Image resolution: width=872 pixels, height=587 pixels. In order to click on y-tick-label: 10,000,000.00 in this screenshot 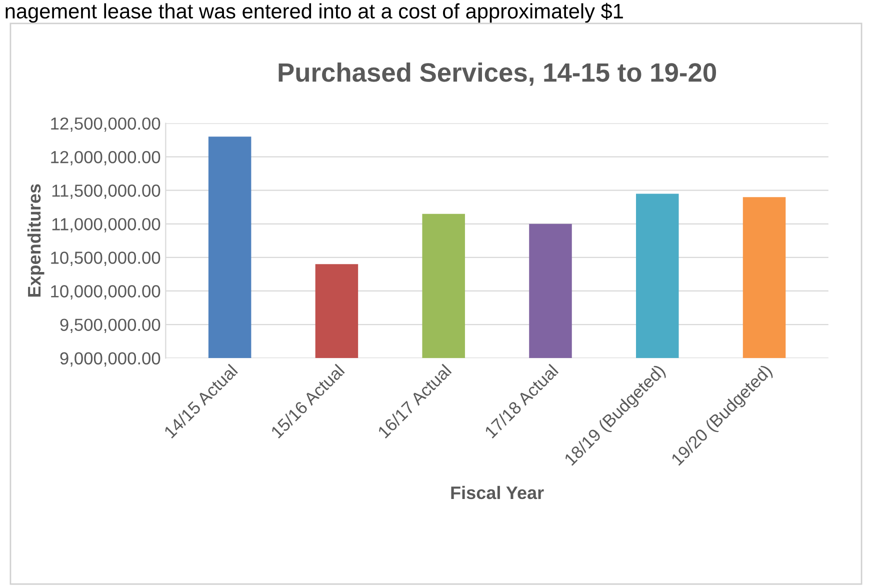, I will do `click(105, 292)`.